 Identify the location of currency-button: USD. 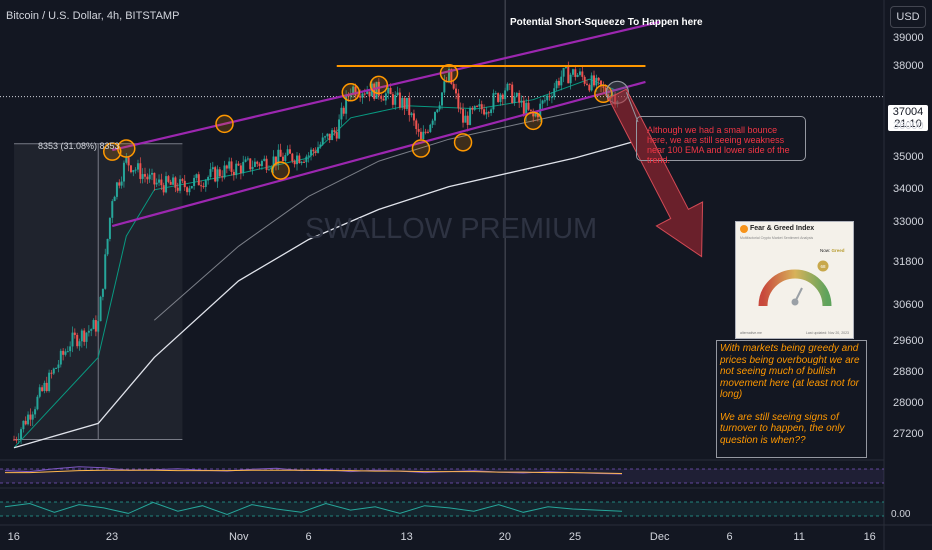
(908, 17).